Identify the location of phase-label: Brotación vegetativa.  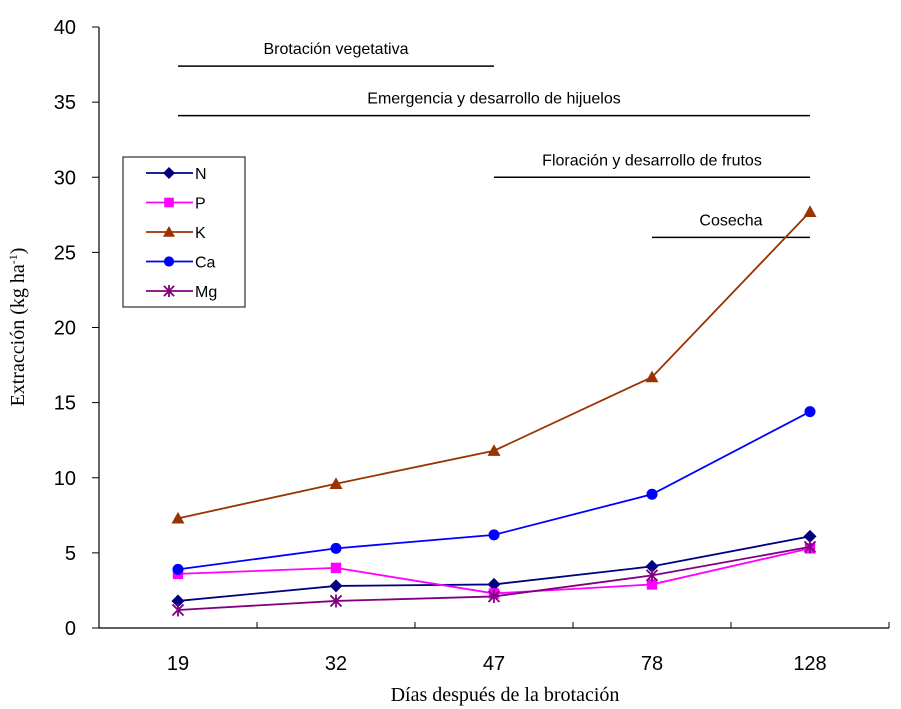
(336, 49).